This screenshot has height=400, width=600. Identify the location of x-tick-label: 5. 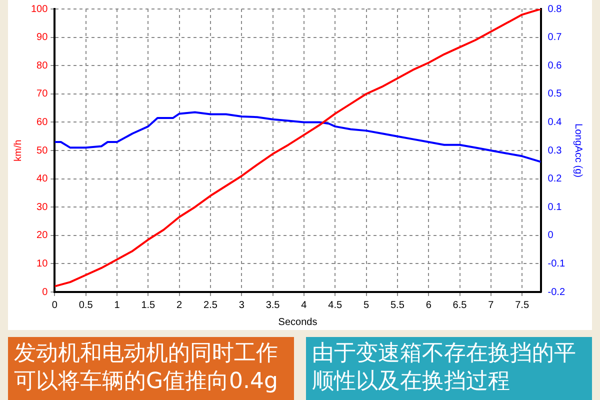
(366, 305).